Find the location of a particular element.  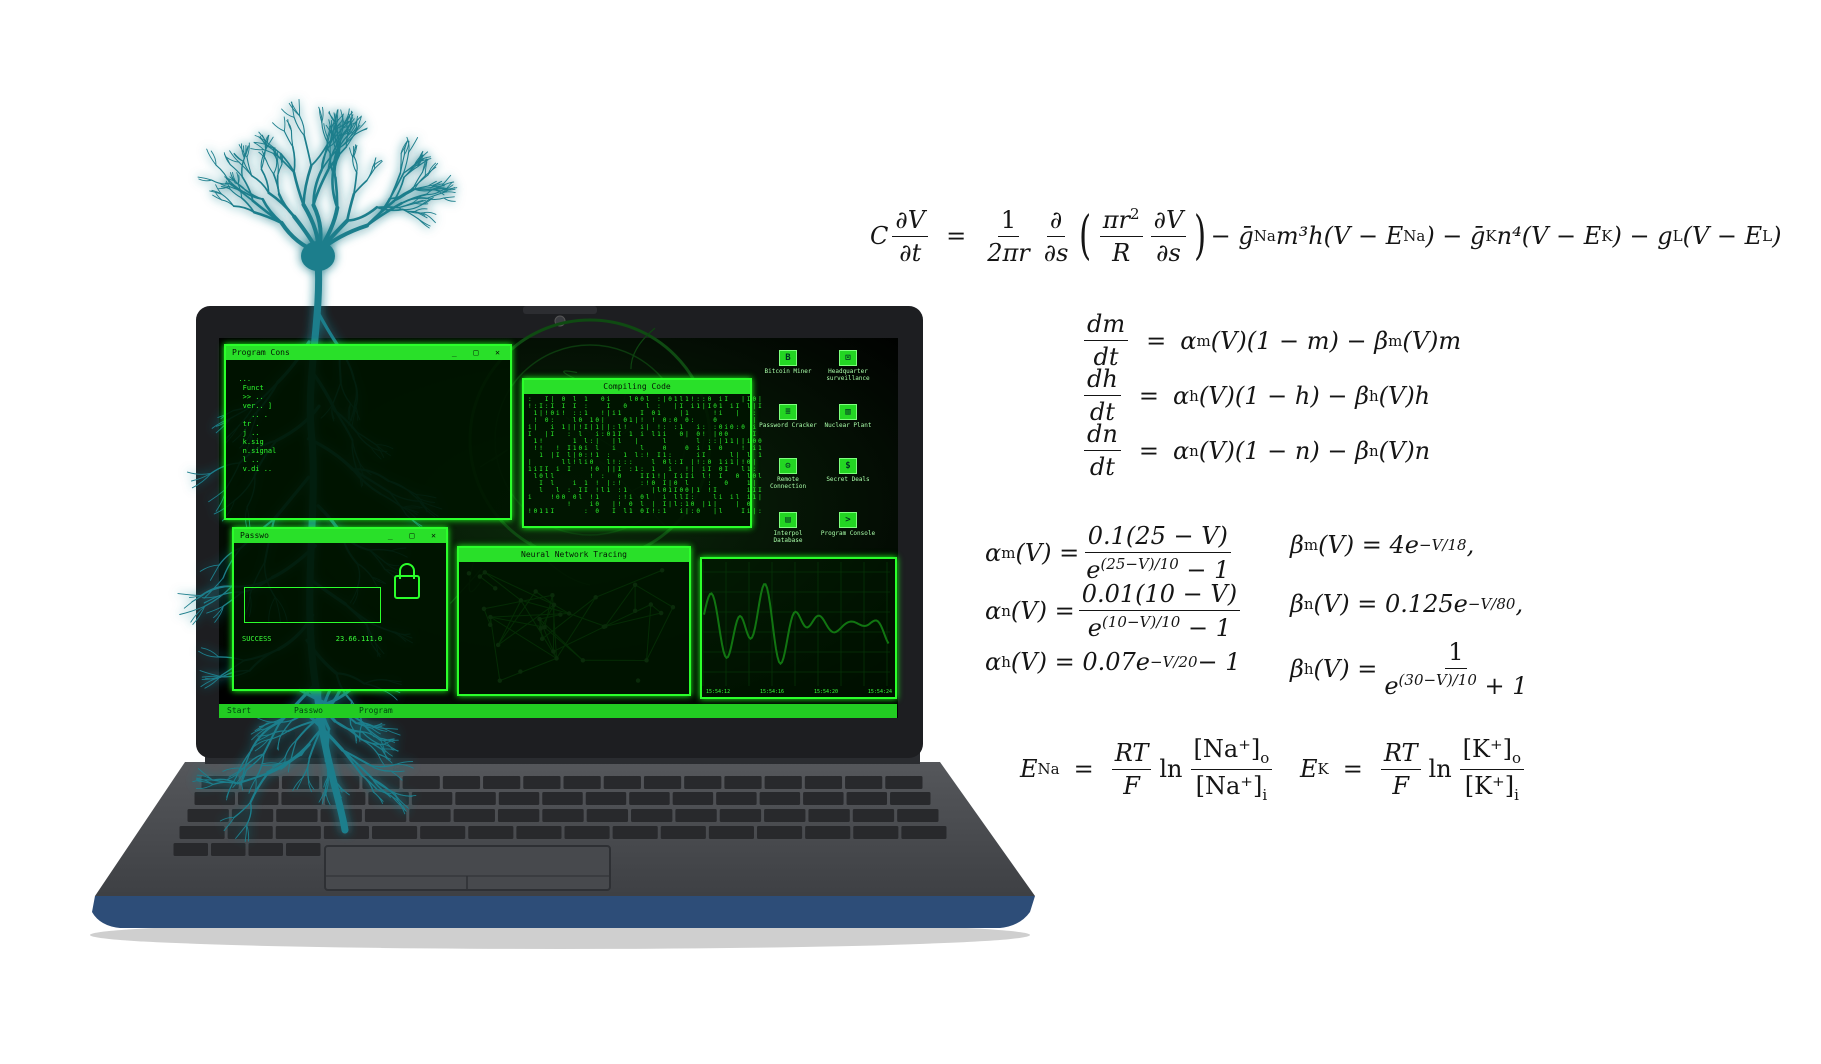

alpha-n-equation: α n (V) = 0.01(10 − V) e(10−V)/10 − 1 is located at coordinates (1114, 611).